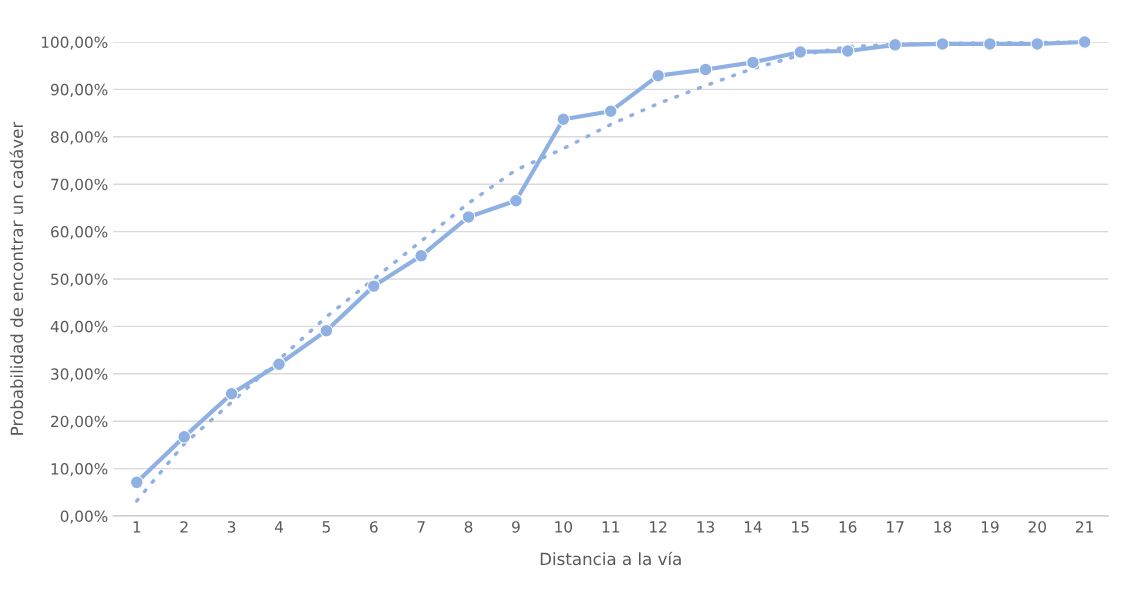 The height and width of the screenshot is (600, 1131). Describe the element at coordinates (611, 527) in the screenshot. I see `x-tick-label: 11` at that location.